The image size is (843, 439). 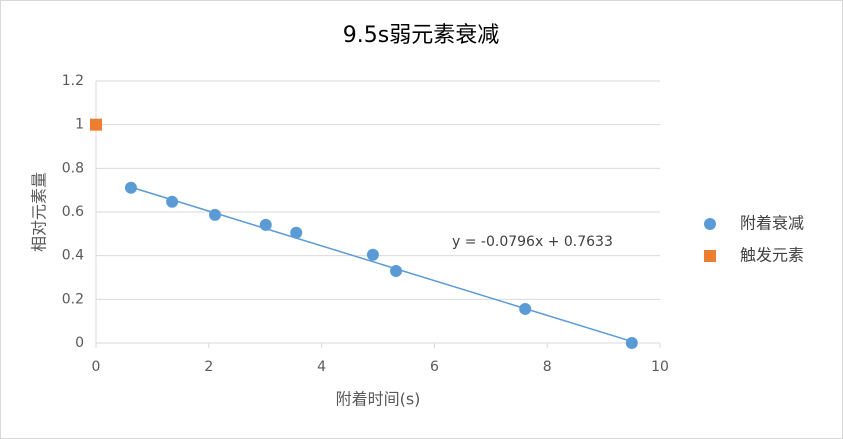 I want to click on x-axis-label: 附着时间(s), so click(x=378, y=399).